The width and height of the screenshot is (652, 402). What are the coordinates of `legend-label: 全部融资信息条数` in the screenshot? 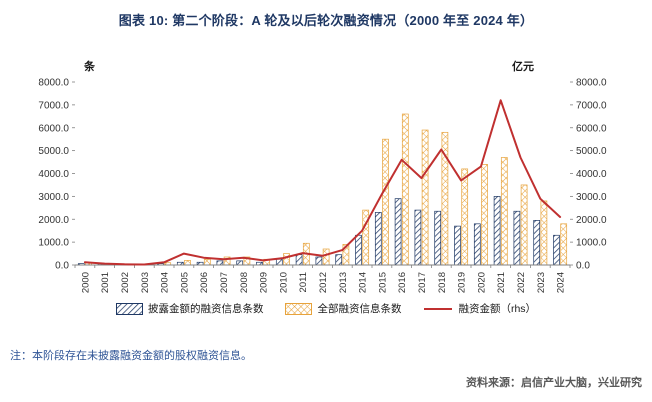 It's located at (359, 309).